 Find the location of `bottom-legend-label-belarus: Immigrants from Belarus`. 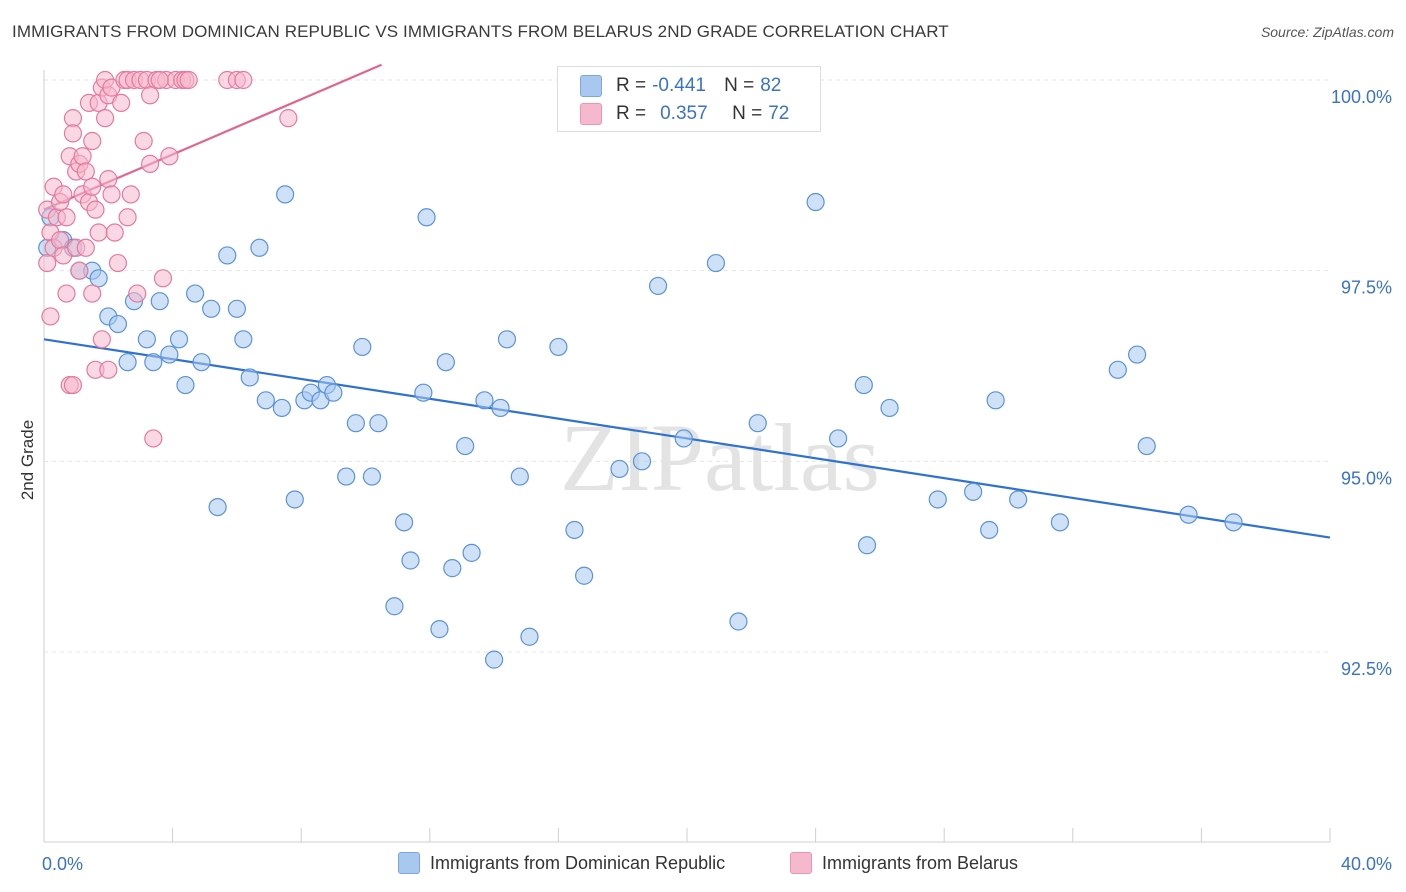

bottom-legend-label-belarus: Immigrants from Belarus is located at coordinates (920, 862).